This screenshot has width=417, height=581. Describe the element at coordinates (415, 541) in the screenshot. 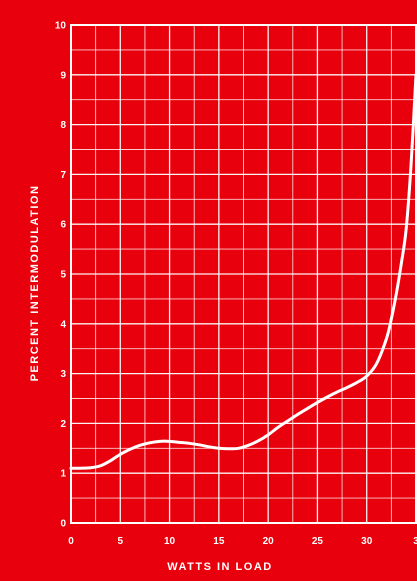

I see `x-tick-label: 3` at that location.